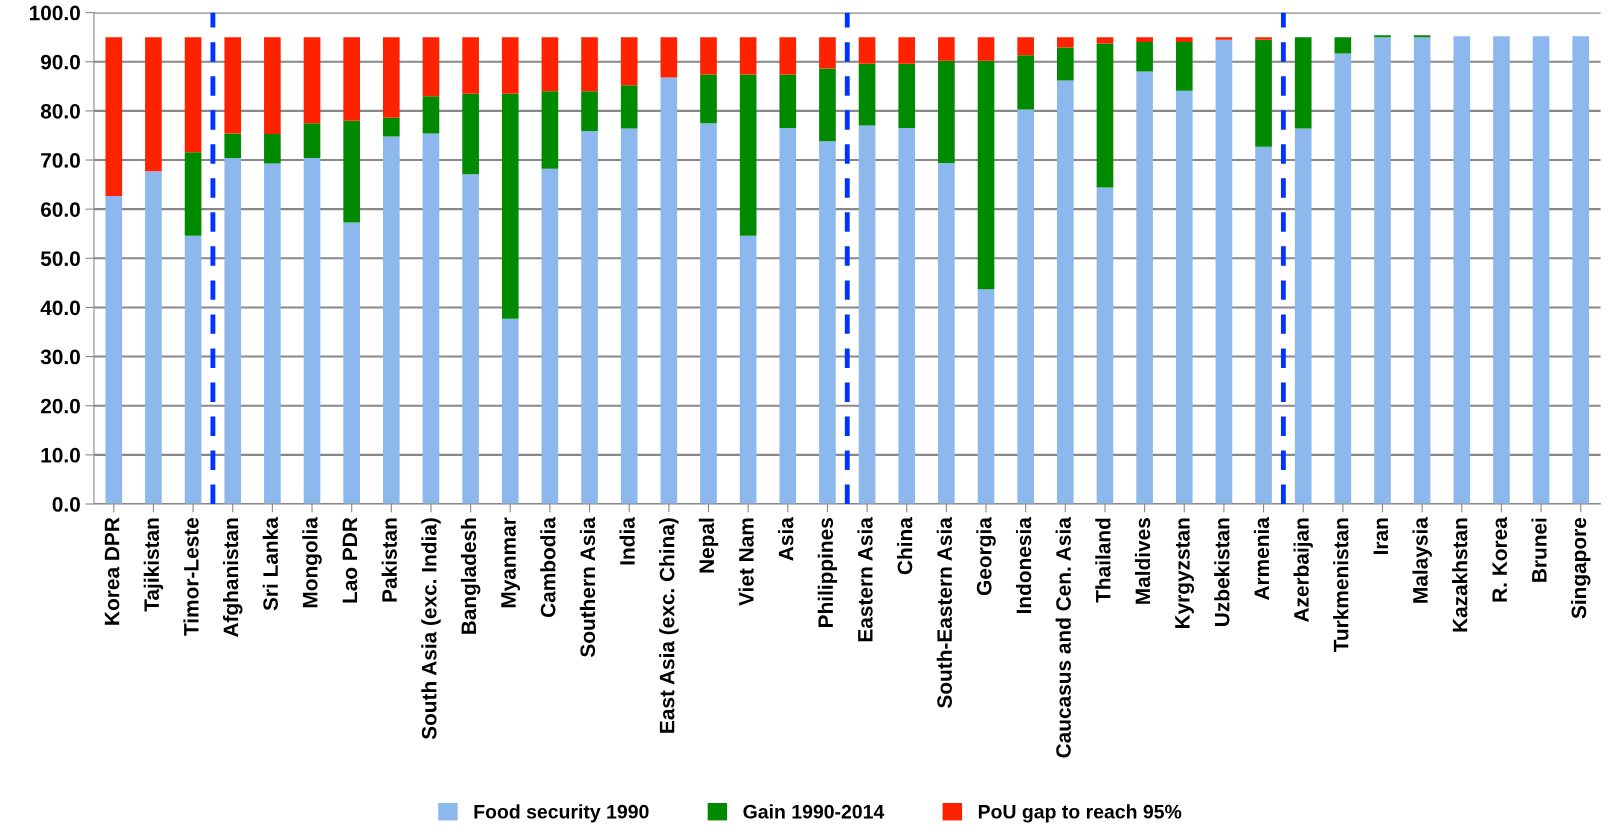  Describe the element at coordinates (587, 587) in the screenshot. I see `x-tick-label: Southern Asia` at that location.